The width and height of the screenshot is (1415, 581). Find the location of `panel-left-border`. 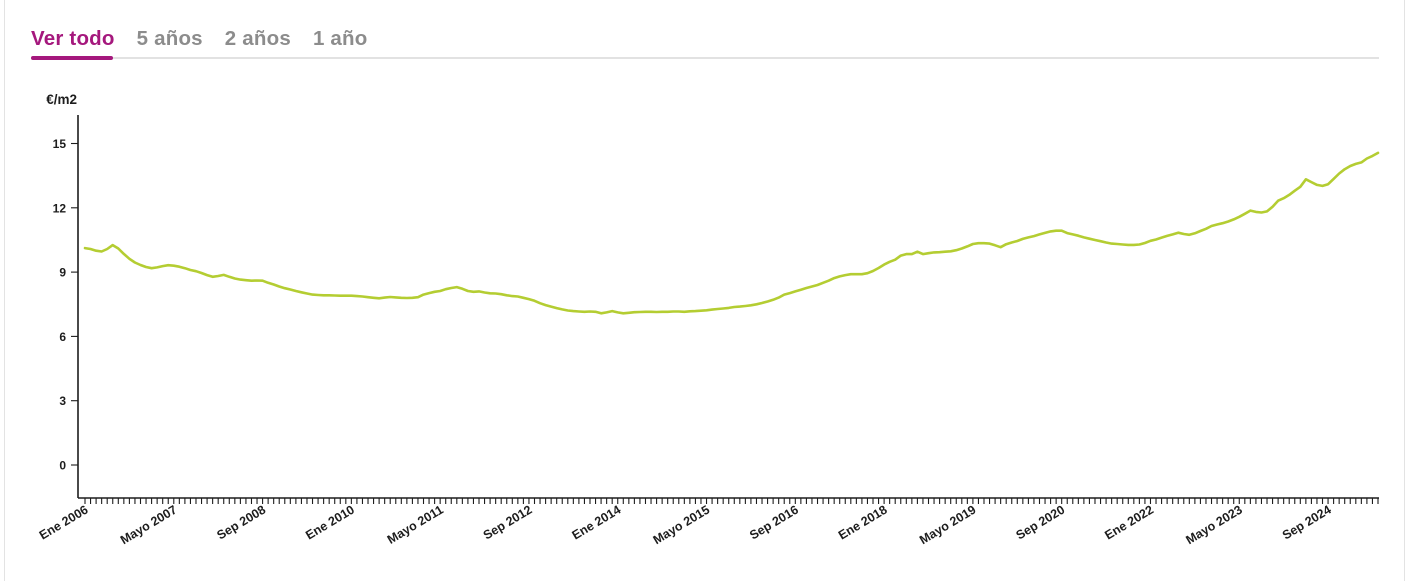

panel-left-border is located at coordinates (4, 290).